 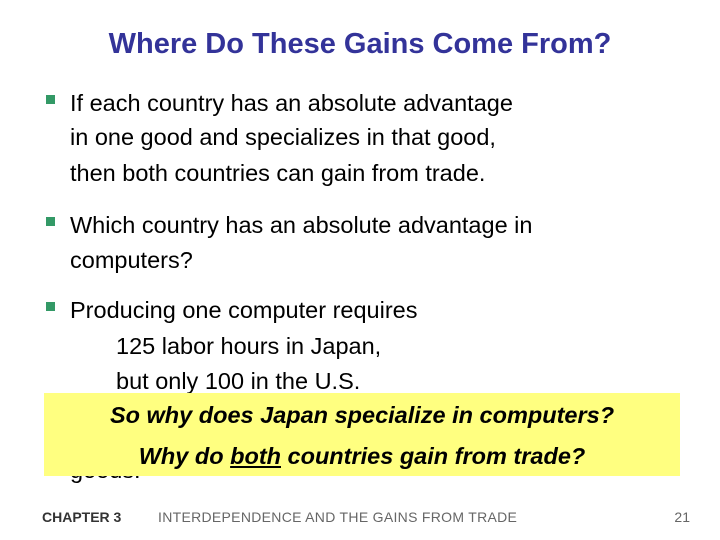 I want to click on callout-line2: Why do both countries gain from trade?, so click(x=362, y=456).